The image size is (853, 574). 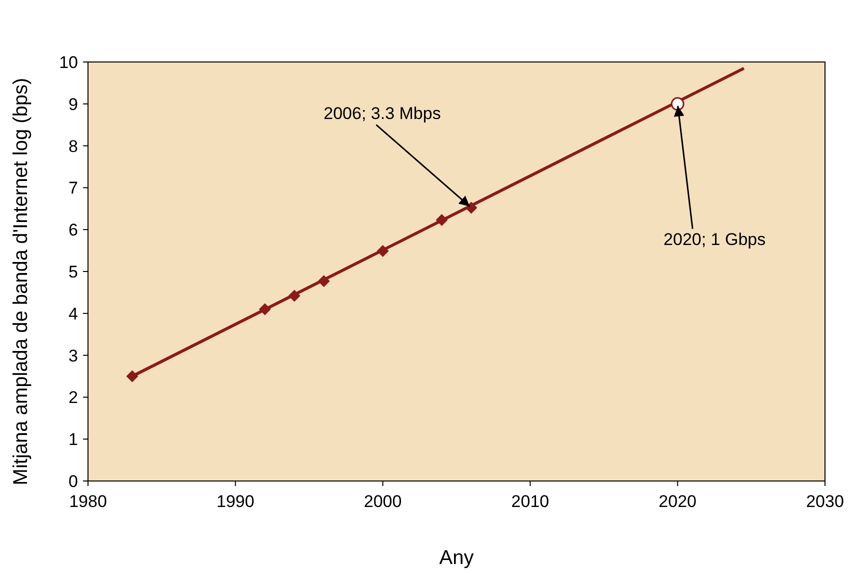 I want to click on annotation: 2020; 1 Gbps, so click(x=715, y=239).